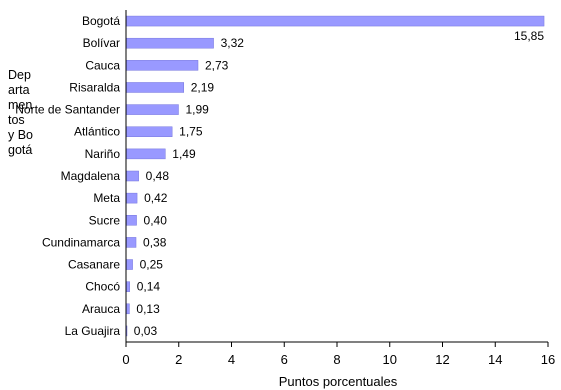 The width and height of the screenshot is (561, 390). What do you see at coordinates (97, 132) in the screenshot?
I see `category-label-5: Atlántico` at bounding box center [97, 132].